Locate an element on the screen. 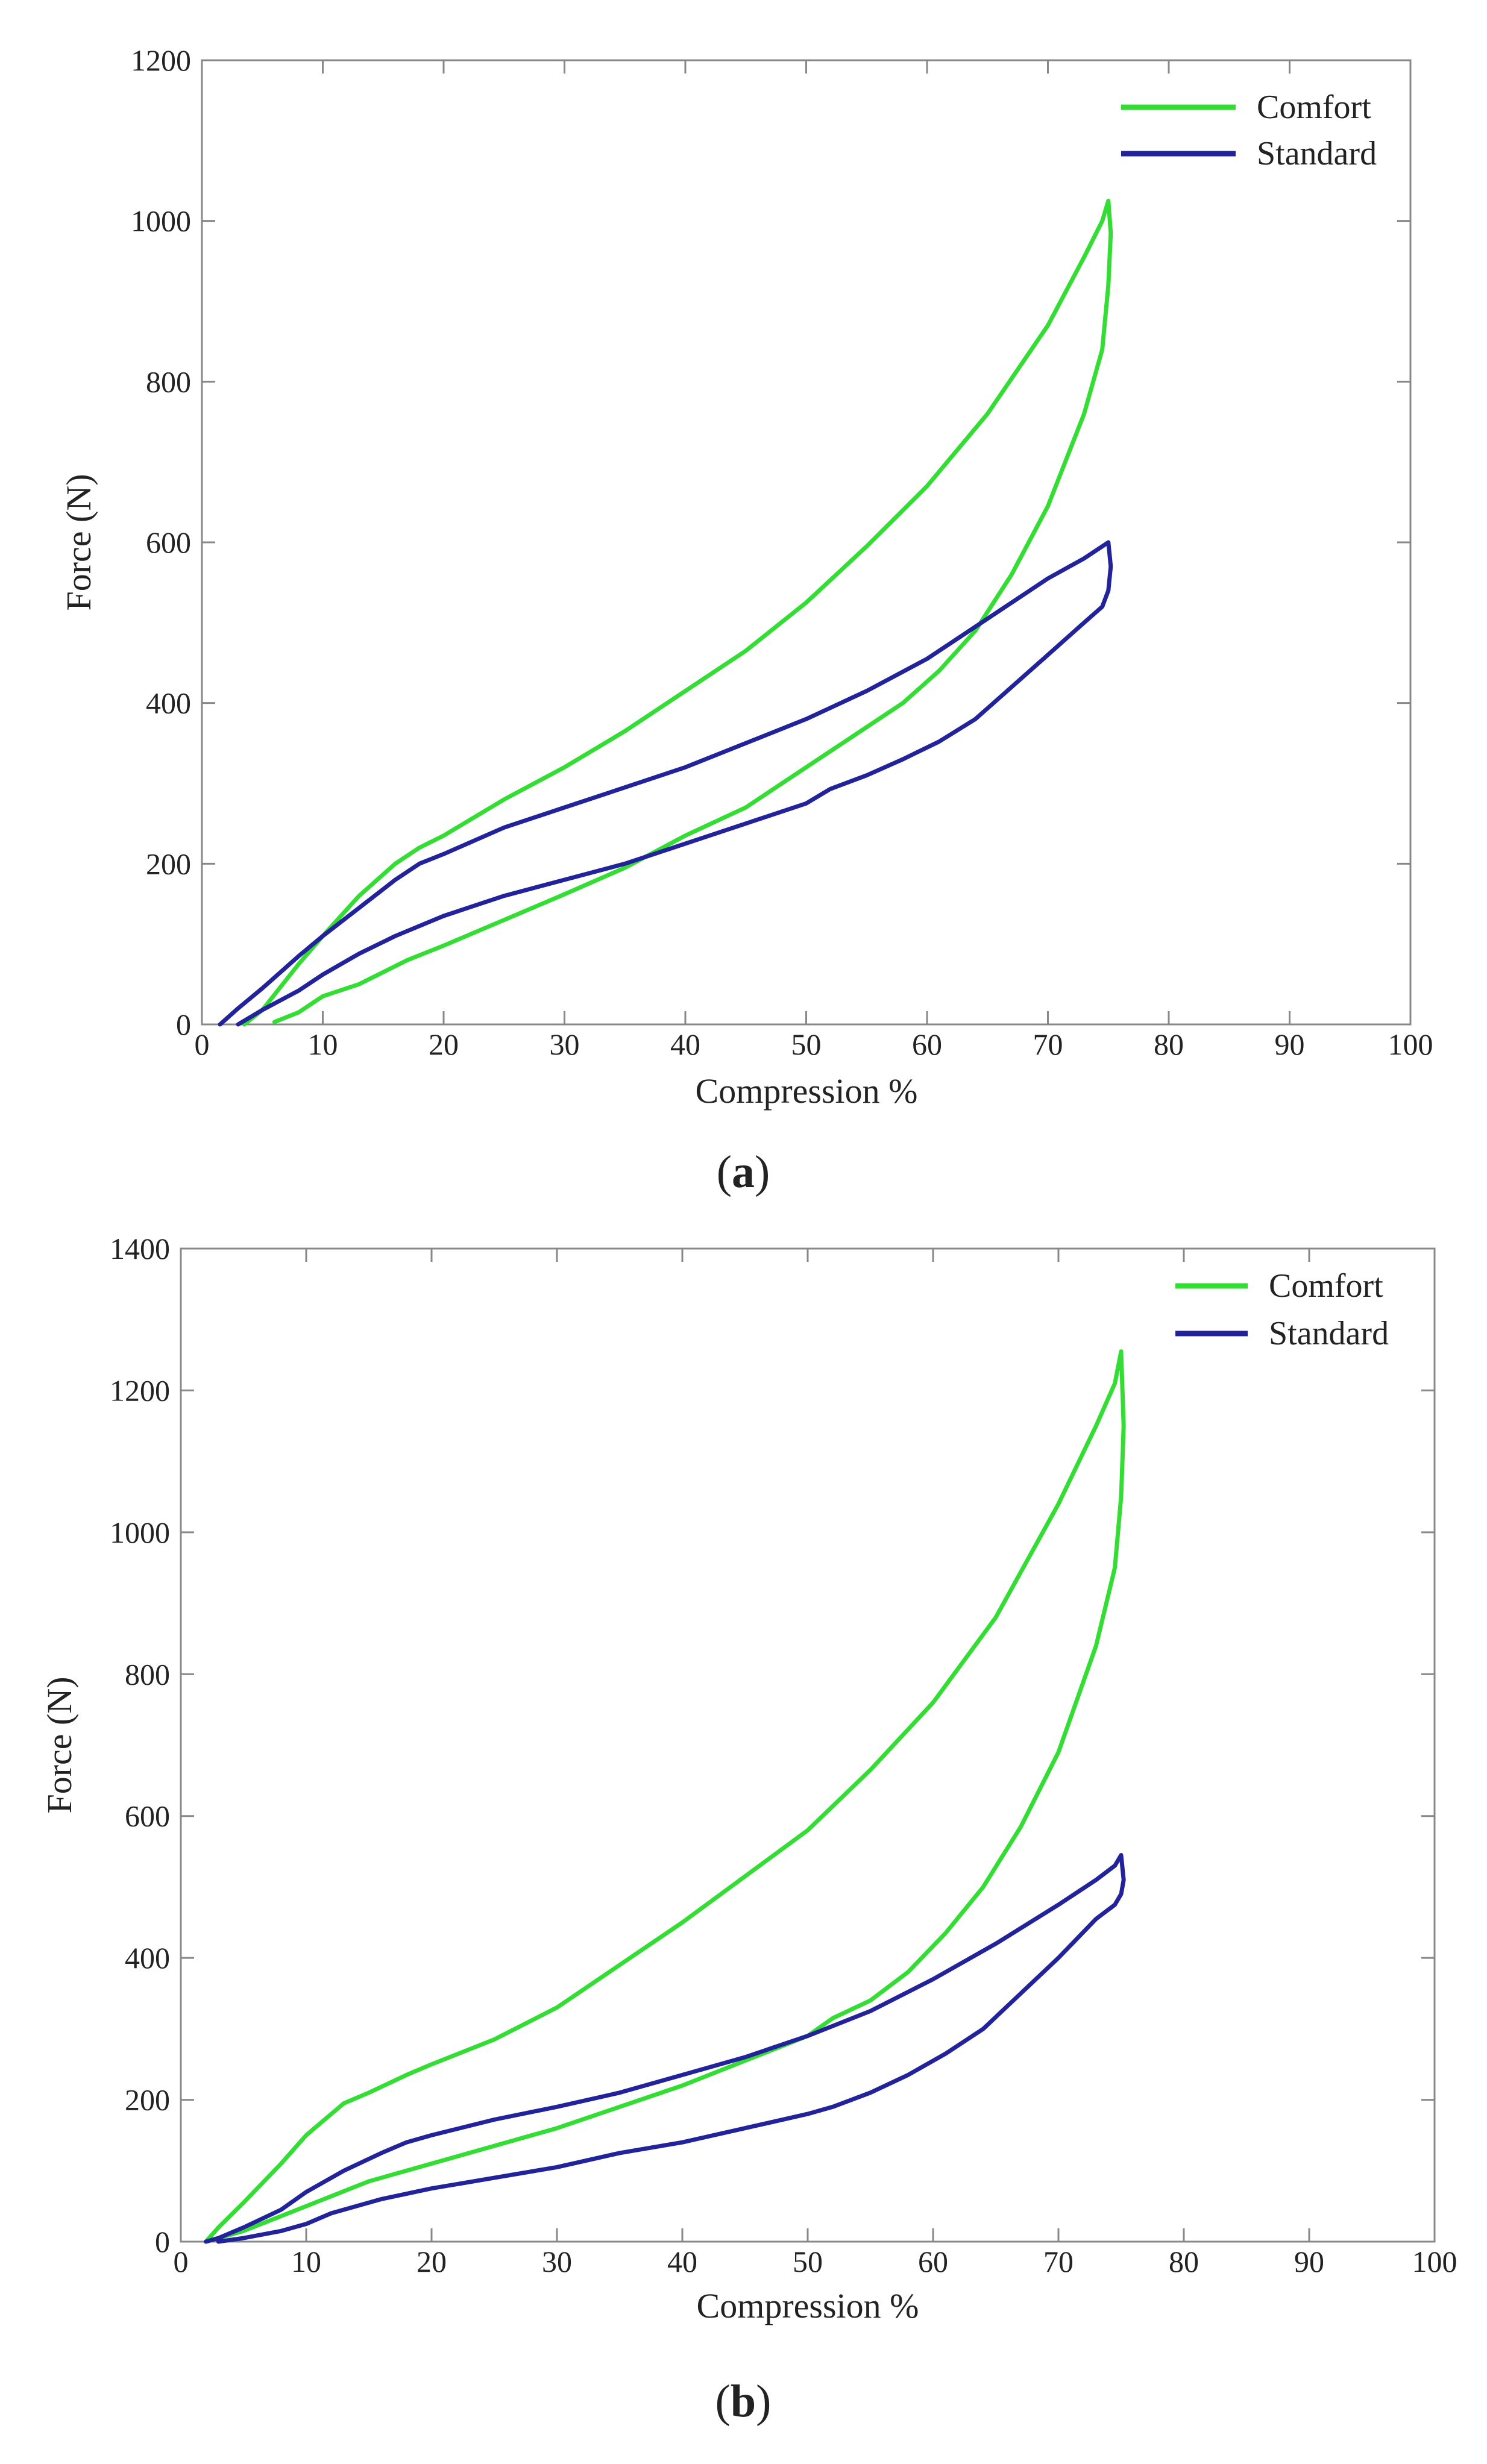 The height and width of the screenshot is (2464, 1487). x-tick-label-a-60: 60 is located at coordinates (927, 1044).